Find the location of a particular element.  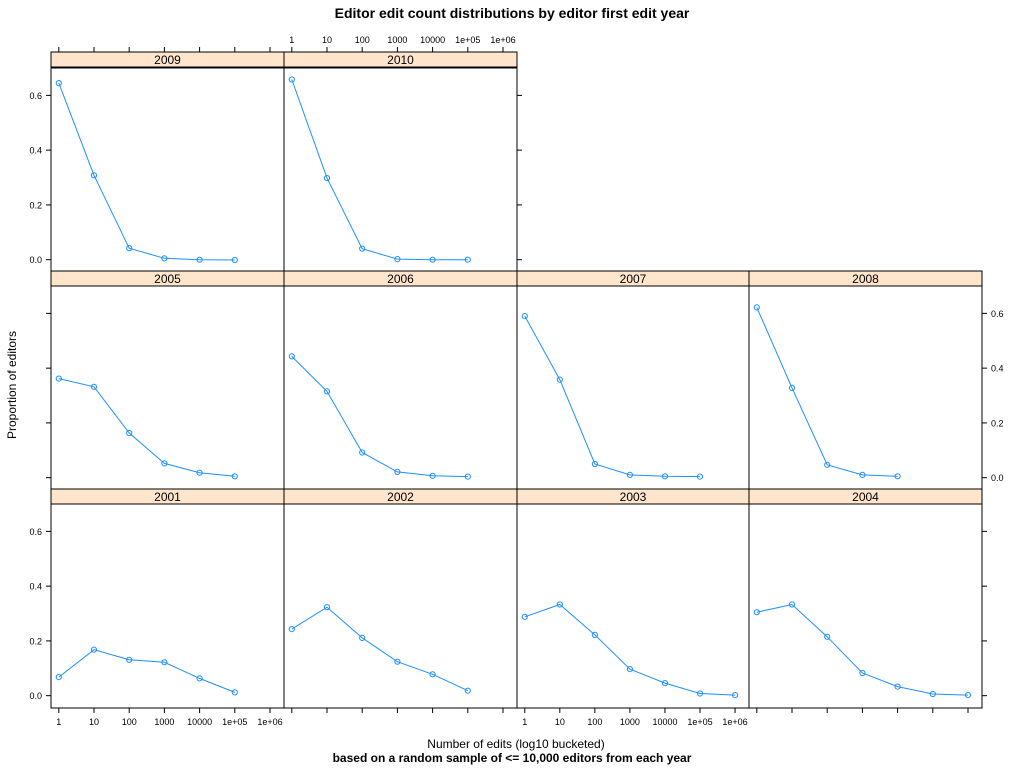

panel-strip-label: 2003 is located at coordinates (633, 497).